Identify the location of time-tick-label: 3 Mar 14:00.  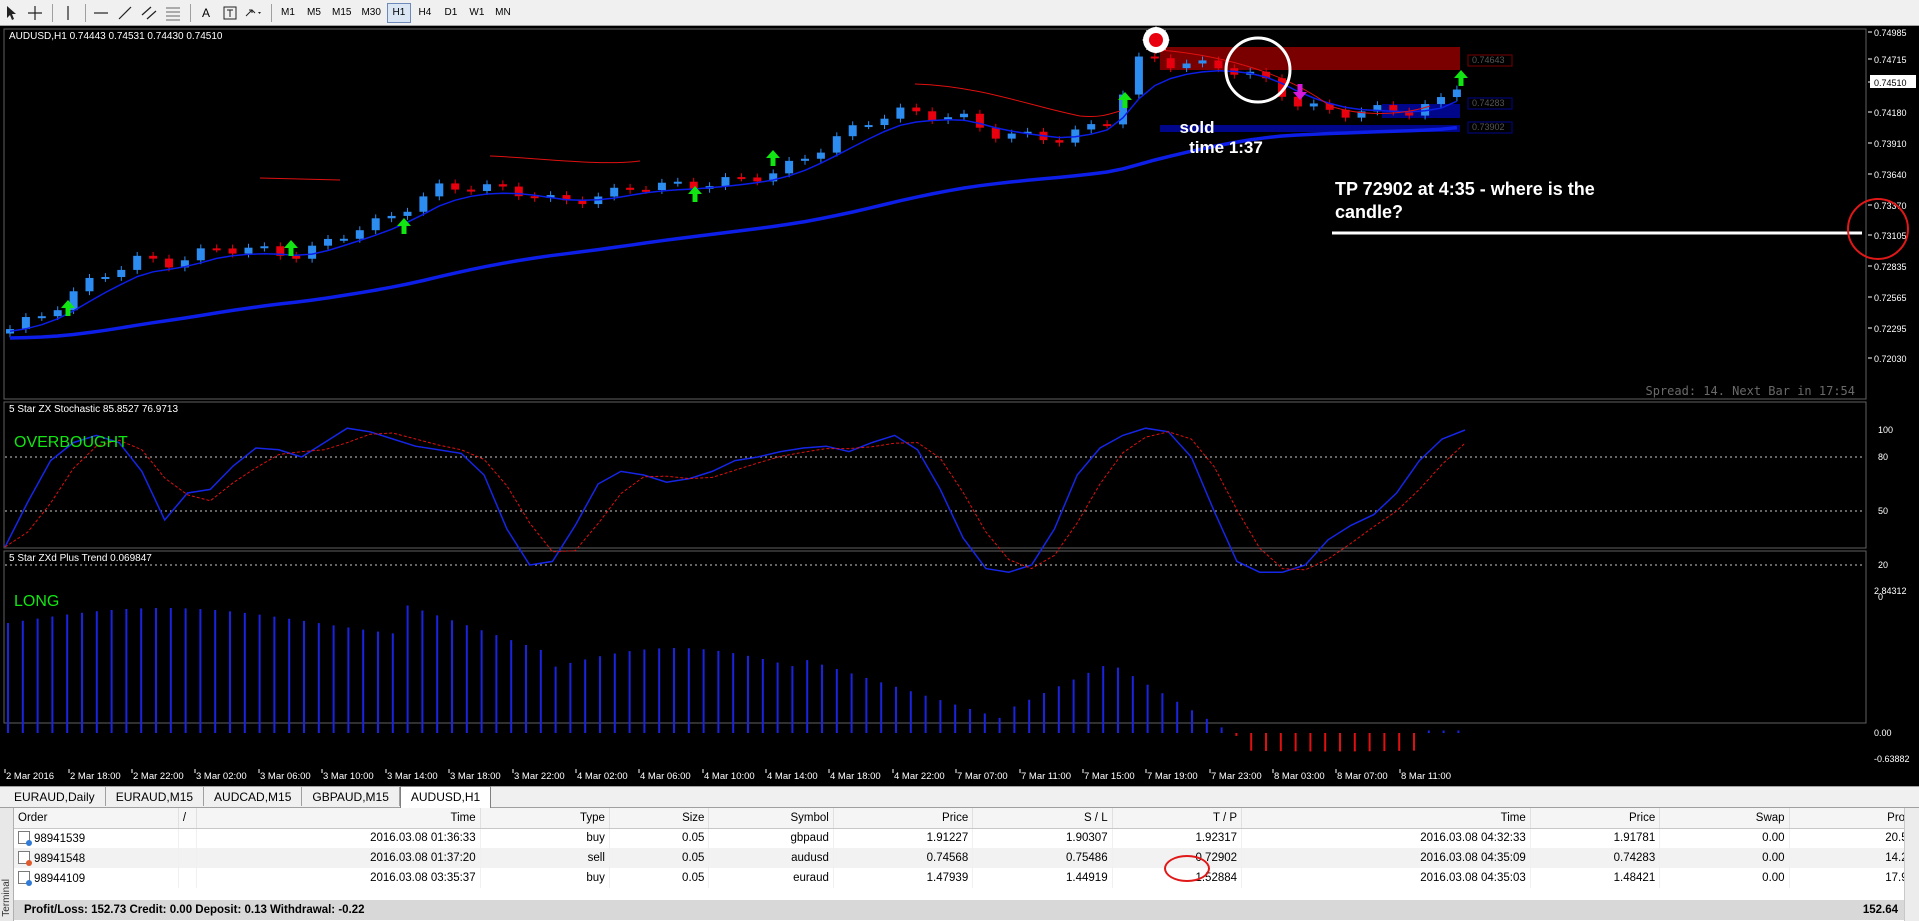
(412, 776).